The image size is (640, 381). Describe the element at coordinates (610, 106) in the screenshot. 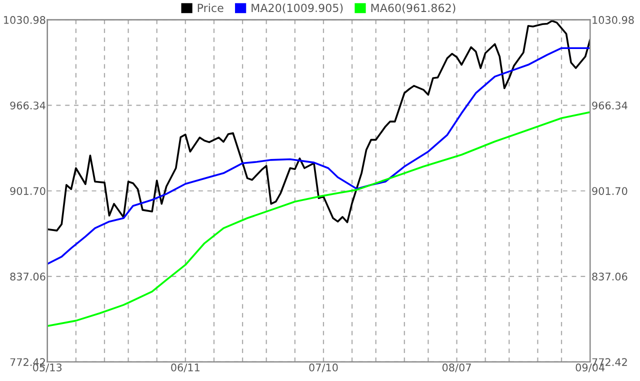

I see `y2-tick-label: 966.34` at that location.